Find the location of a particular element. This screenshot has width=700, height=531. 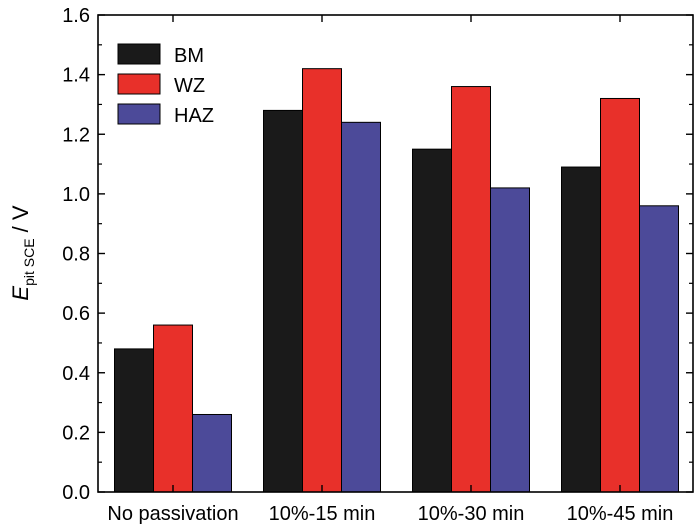

x-tick-label: 10%-45 min is located at coordinates (620, 514).